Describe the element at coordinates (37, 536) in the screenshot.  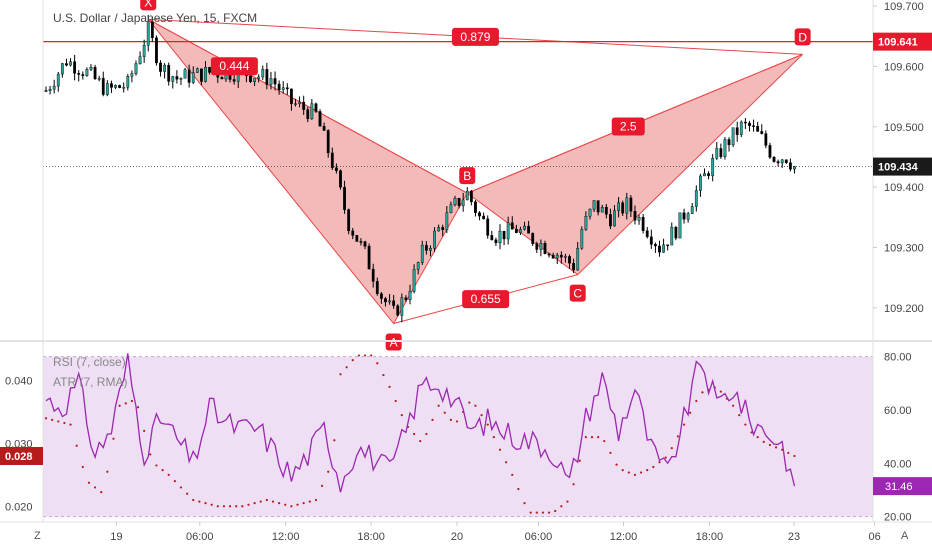
I see `timezone-corner-label: Z` at that location.